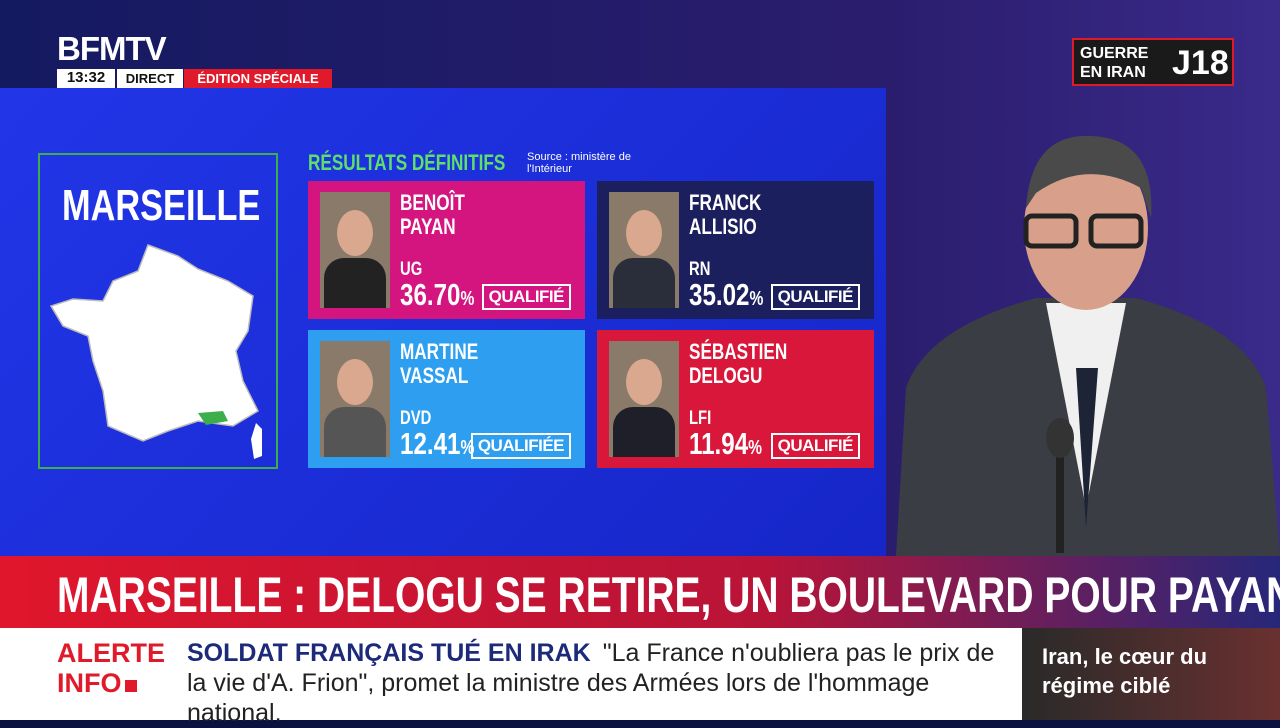  I want to click on map-city-wrap: MARSEILLE, so click(189, 206).